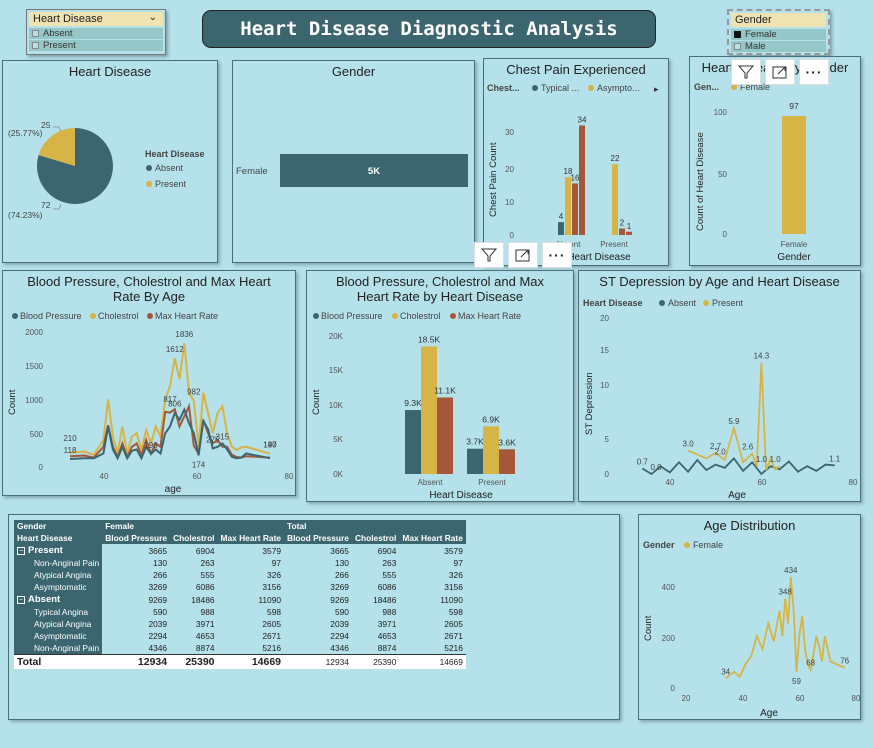 This screenshot has height=748, width=873. Describe the element at coordinates (136, 624) in the screenshot. I see `value-cell: 2039` at that location.